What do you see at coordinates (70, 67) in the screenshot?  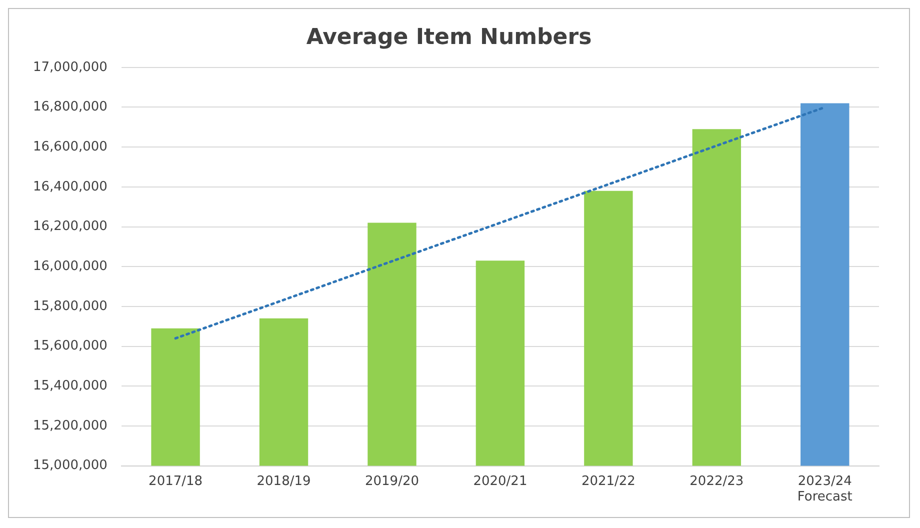 I see `y-tick-label: 17,000,000` at bounding box center [70, 67].